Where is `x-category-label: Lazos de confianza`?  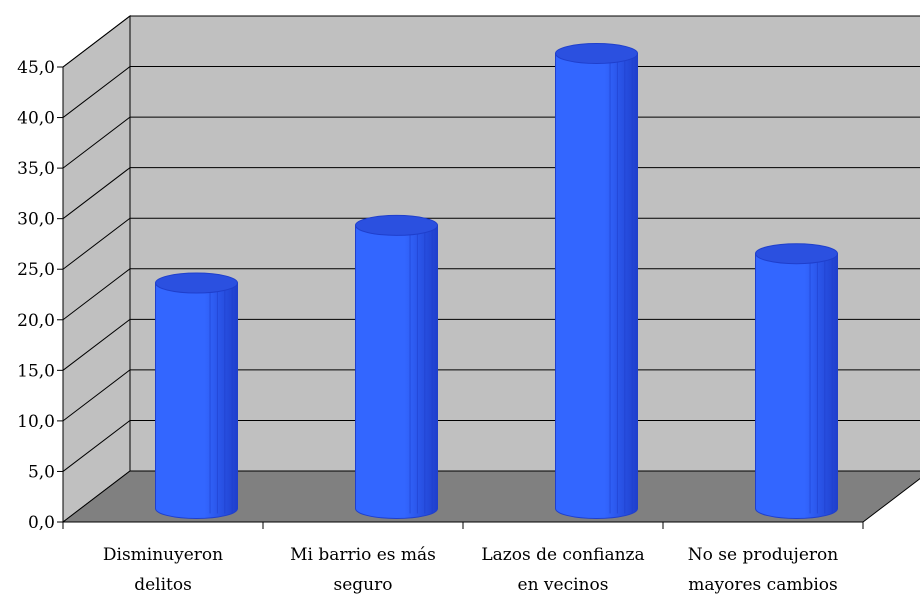 x-category-label: Lazos de confianza is located at coordinates (562, 555).